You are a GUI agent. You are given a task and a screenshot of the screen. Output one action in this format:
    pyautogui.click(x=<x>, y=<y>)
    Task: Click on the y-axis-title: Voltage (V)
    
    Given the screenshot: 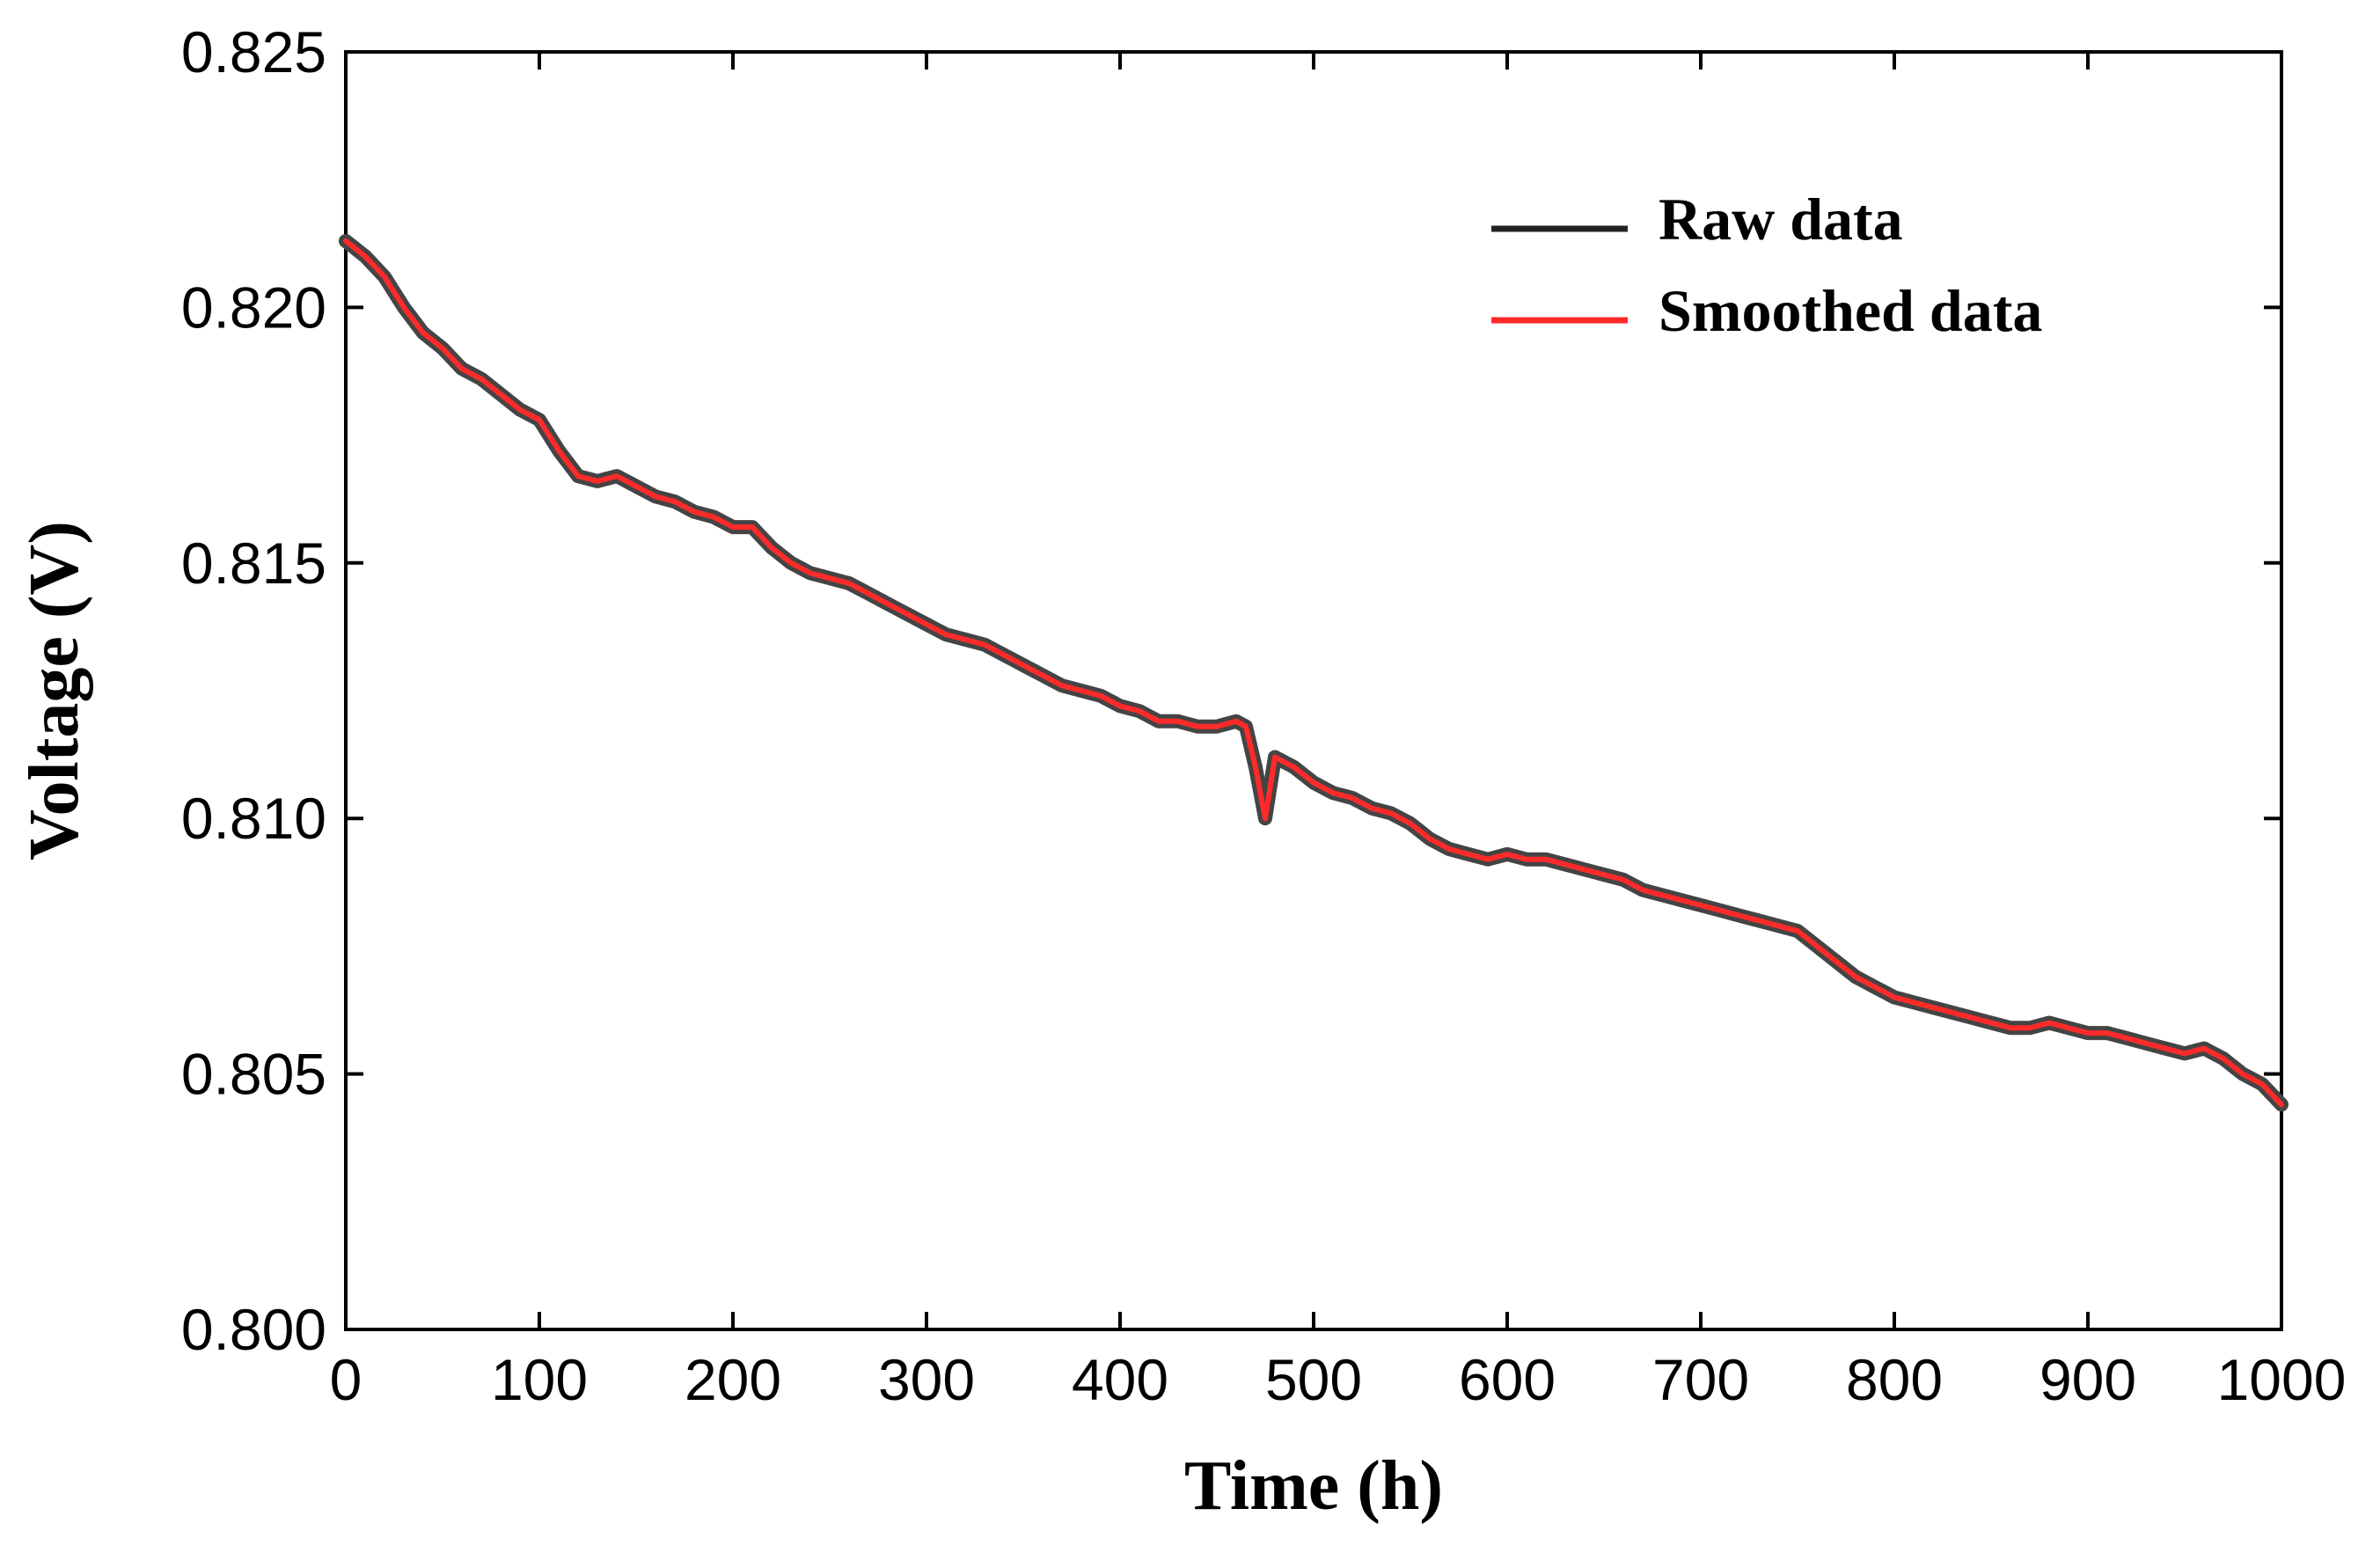 What is the action you would take?
    pyautogui.click(x=54, y=690)
    